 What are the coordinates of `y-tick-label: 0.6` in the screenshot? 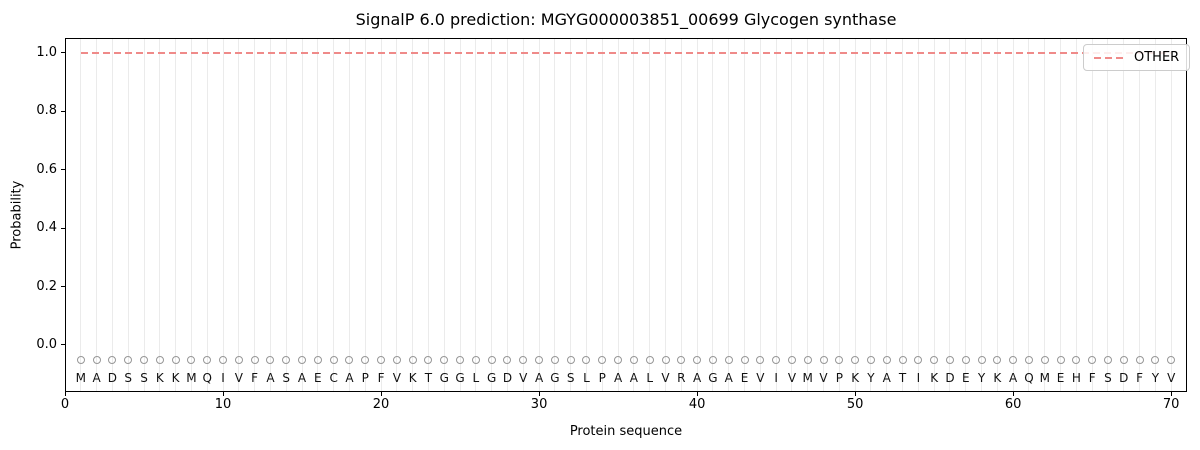 It's located at (46, 169).